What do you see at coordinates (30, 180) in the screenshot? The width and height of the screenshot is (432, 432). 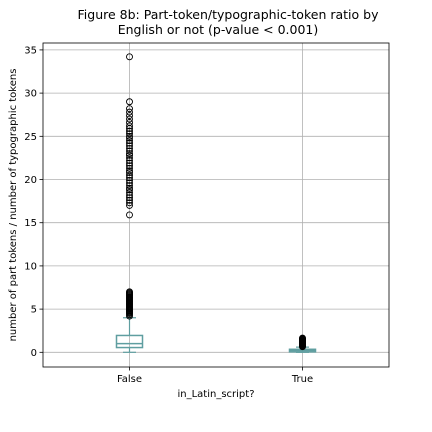 I see `y-tick-label: 20` at bounding box center [30, 180].